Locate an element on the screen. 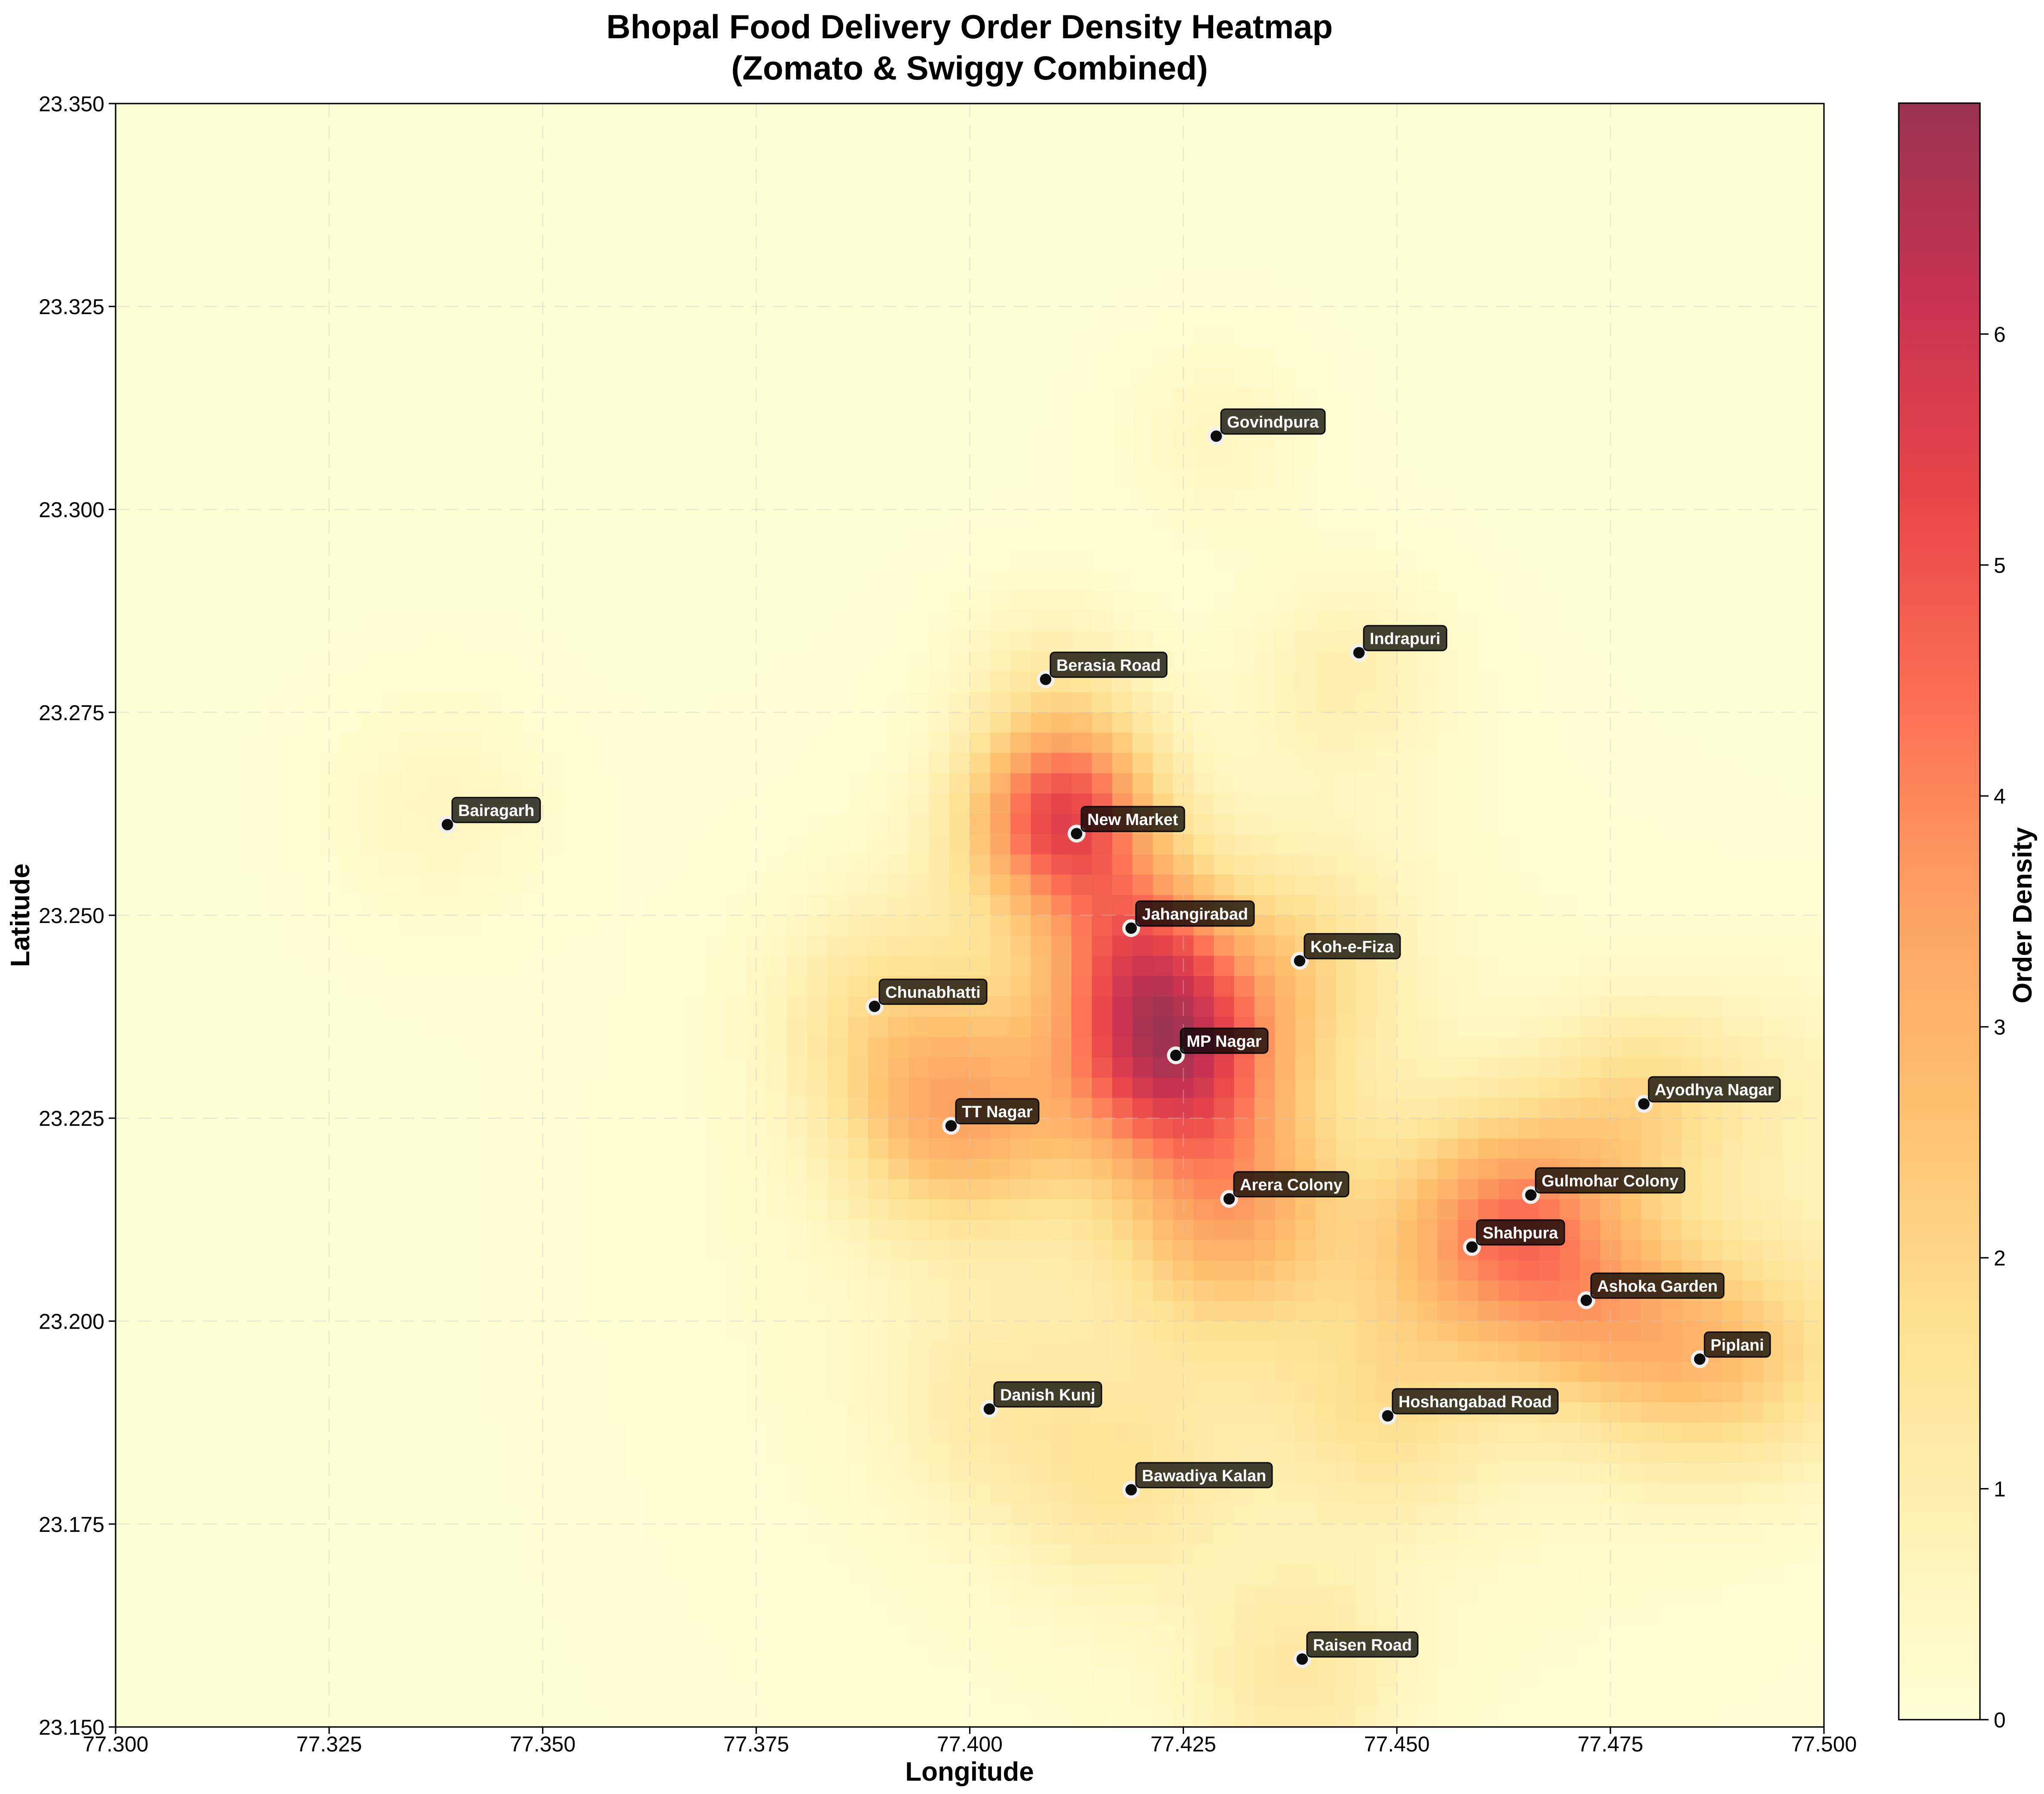 The height and width of the screenshot is (1794, 2044). svg-text: (Zomato & Swiggy Combined) is located at coordinates (969, 68).